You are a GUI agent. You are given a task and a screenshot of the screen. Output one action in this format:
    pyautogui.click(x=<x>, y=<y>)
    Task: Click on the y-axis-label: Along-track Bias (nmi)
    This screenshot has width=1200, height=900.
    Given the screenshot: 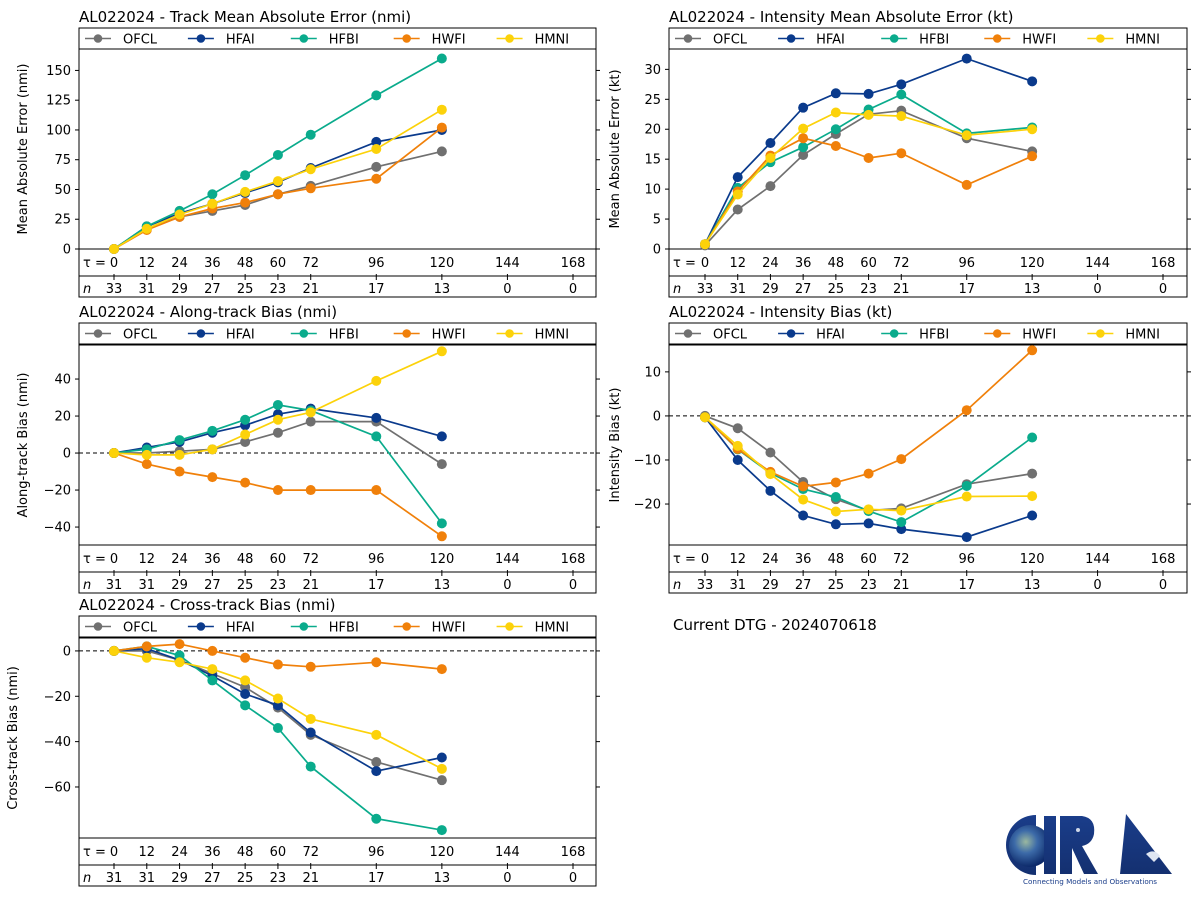 What is the action you would take?
    pyautogui.click(x=23, y=445)
    